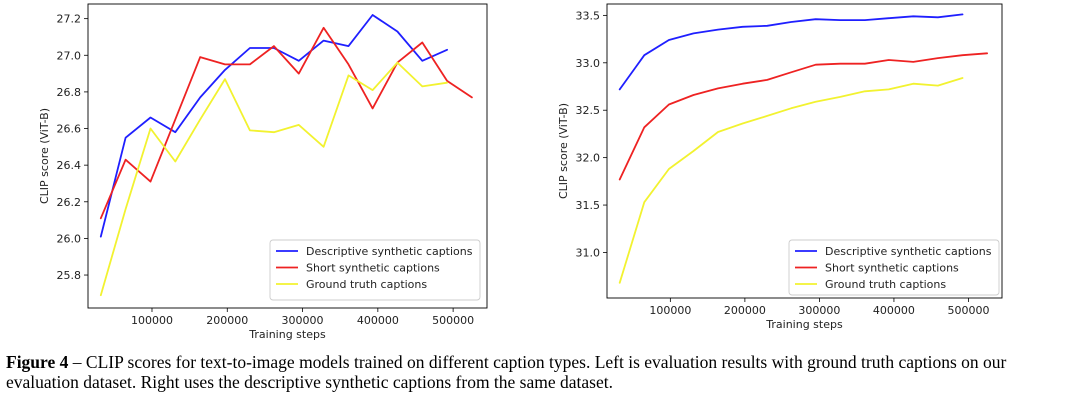 The width and height of the screenshot is (1080, 405). Describe the element at coordinates (588, 110) in the screenshot. I see `y-tick-label: 32.5` at that location.